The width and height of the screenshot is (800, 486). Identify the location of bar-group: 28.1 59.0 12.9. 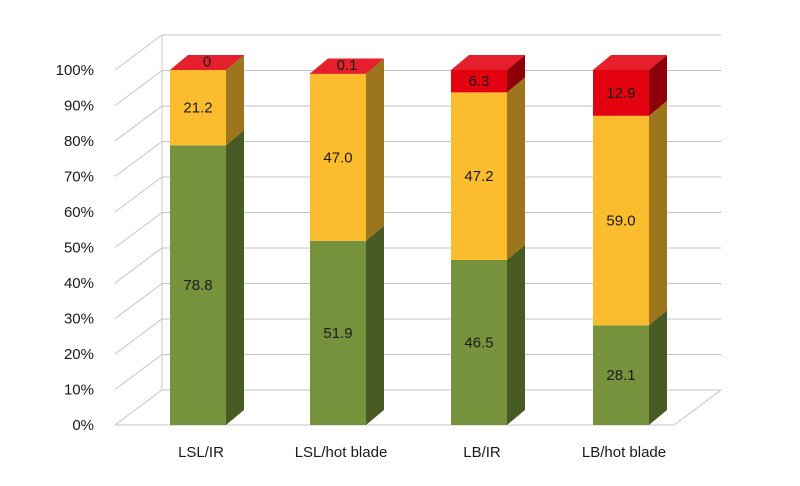
(630, 240).